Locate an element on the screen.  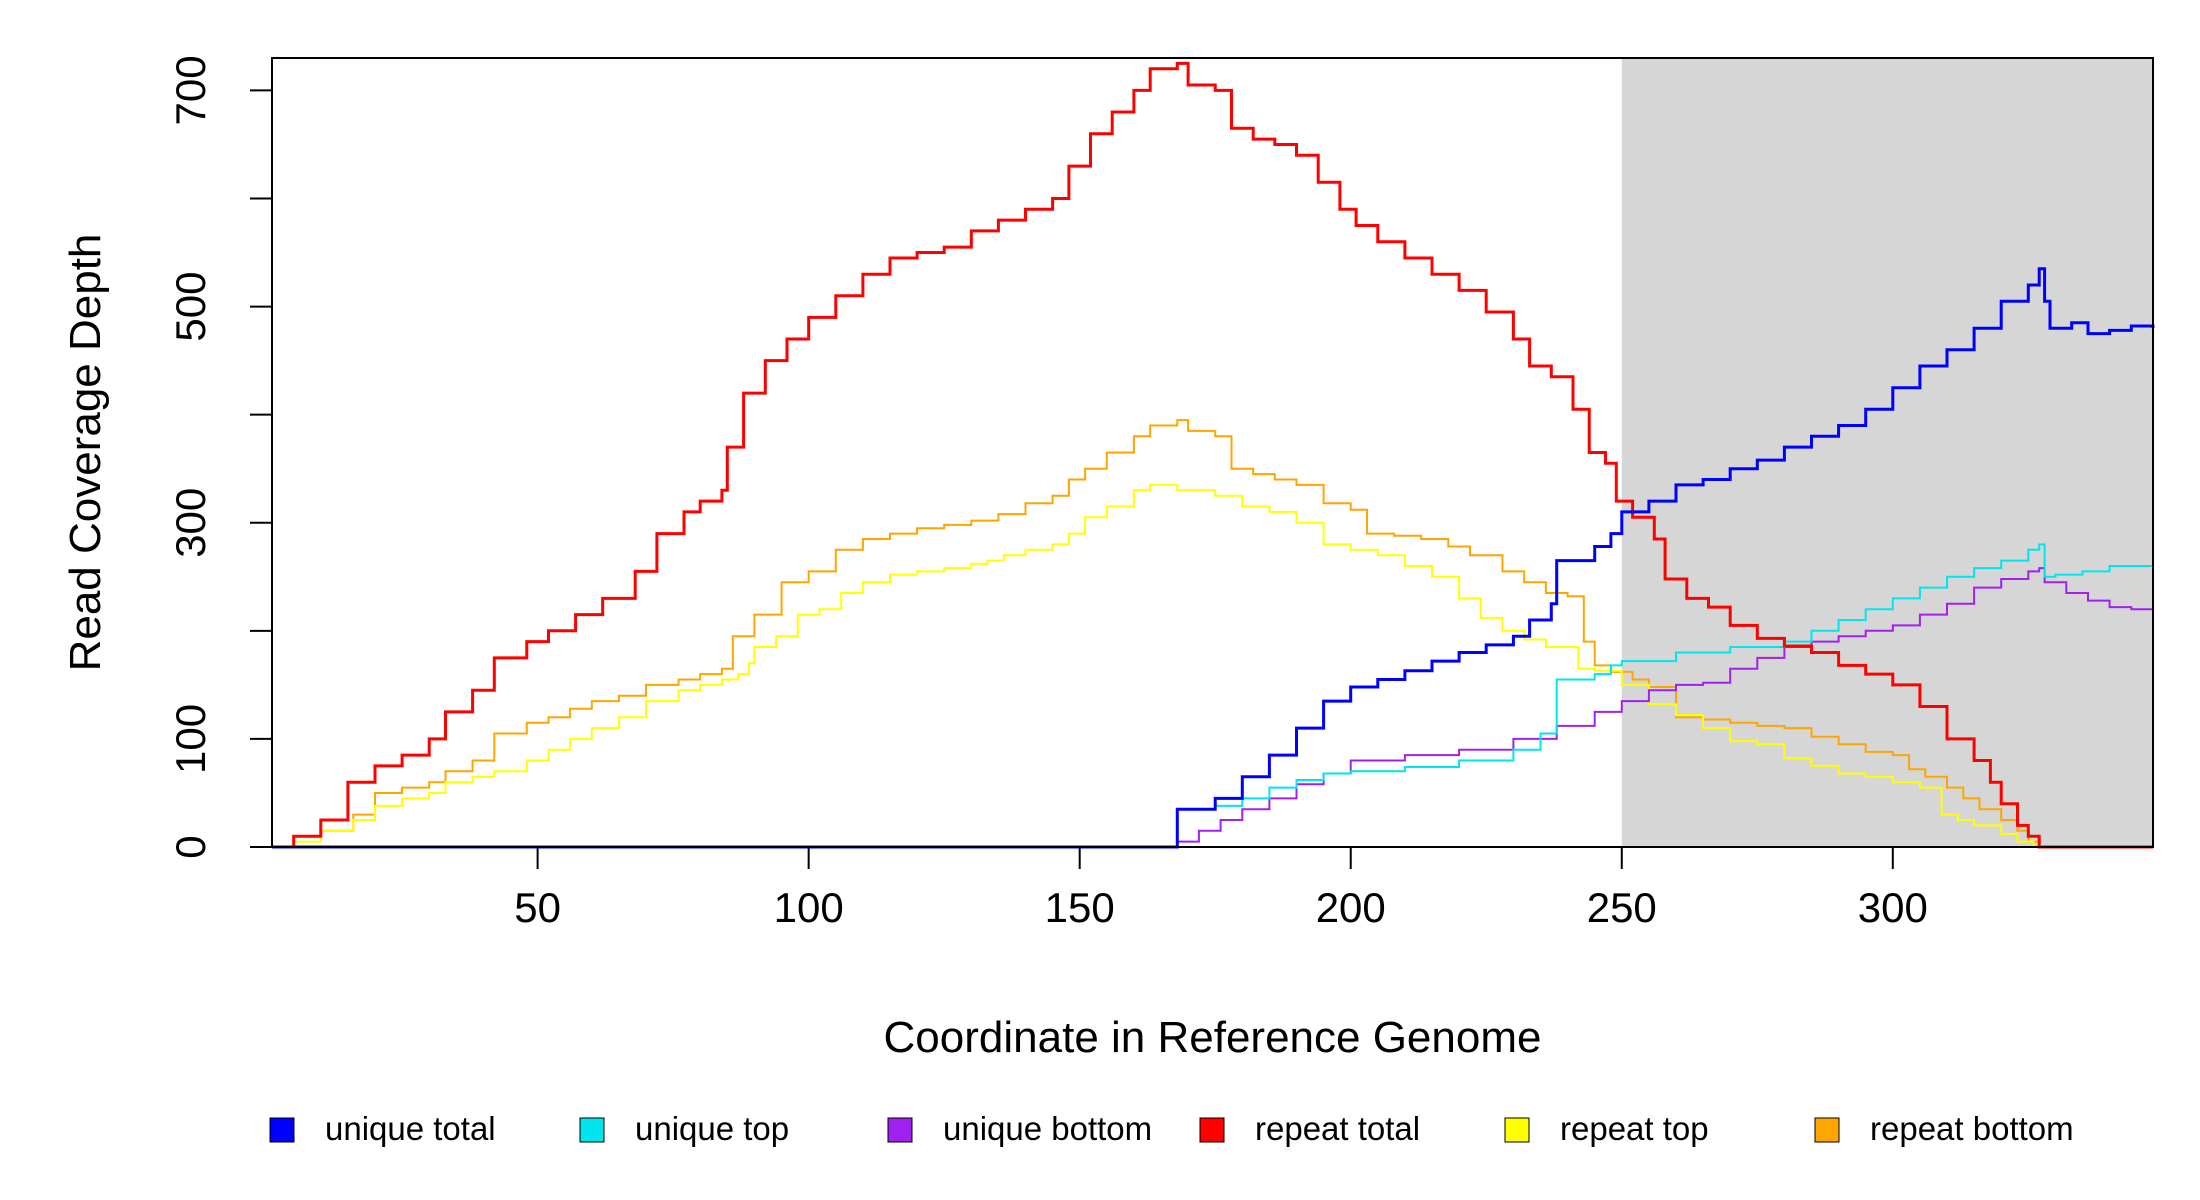
legend-label-repeat-top: repeat top is located at coordinates (1634, 1128).